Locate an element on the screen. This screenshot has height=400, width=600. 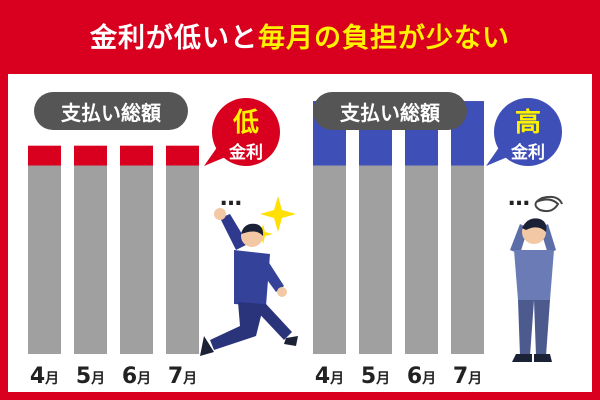
left-total-payment-pill: 支払い総額 is located at coordinates (111, 111).